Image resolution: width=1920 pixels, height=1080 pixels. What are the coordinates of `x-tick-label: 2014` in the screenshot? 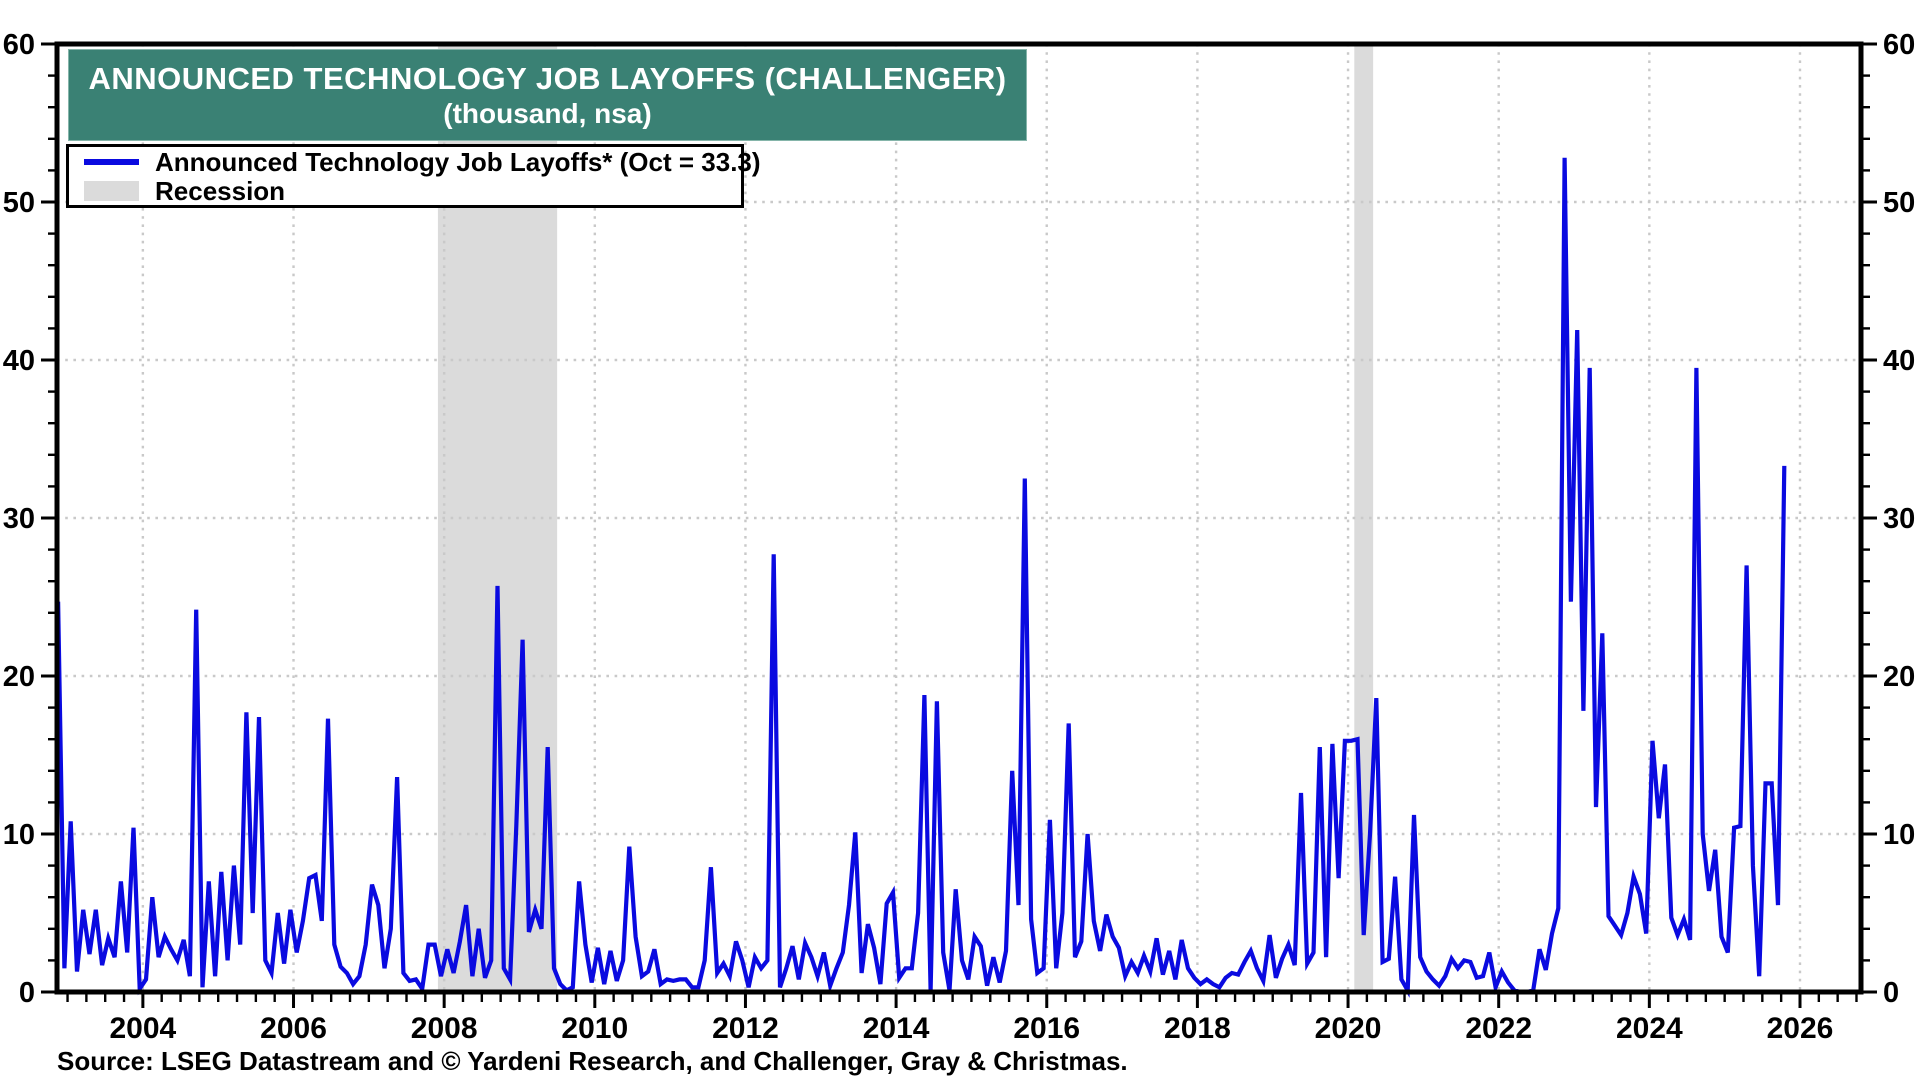 It's located at (896, 1028).